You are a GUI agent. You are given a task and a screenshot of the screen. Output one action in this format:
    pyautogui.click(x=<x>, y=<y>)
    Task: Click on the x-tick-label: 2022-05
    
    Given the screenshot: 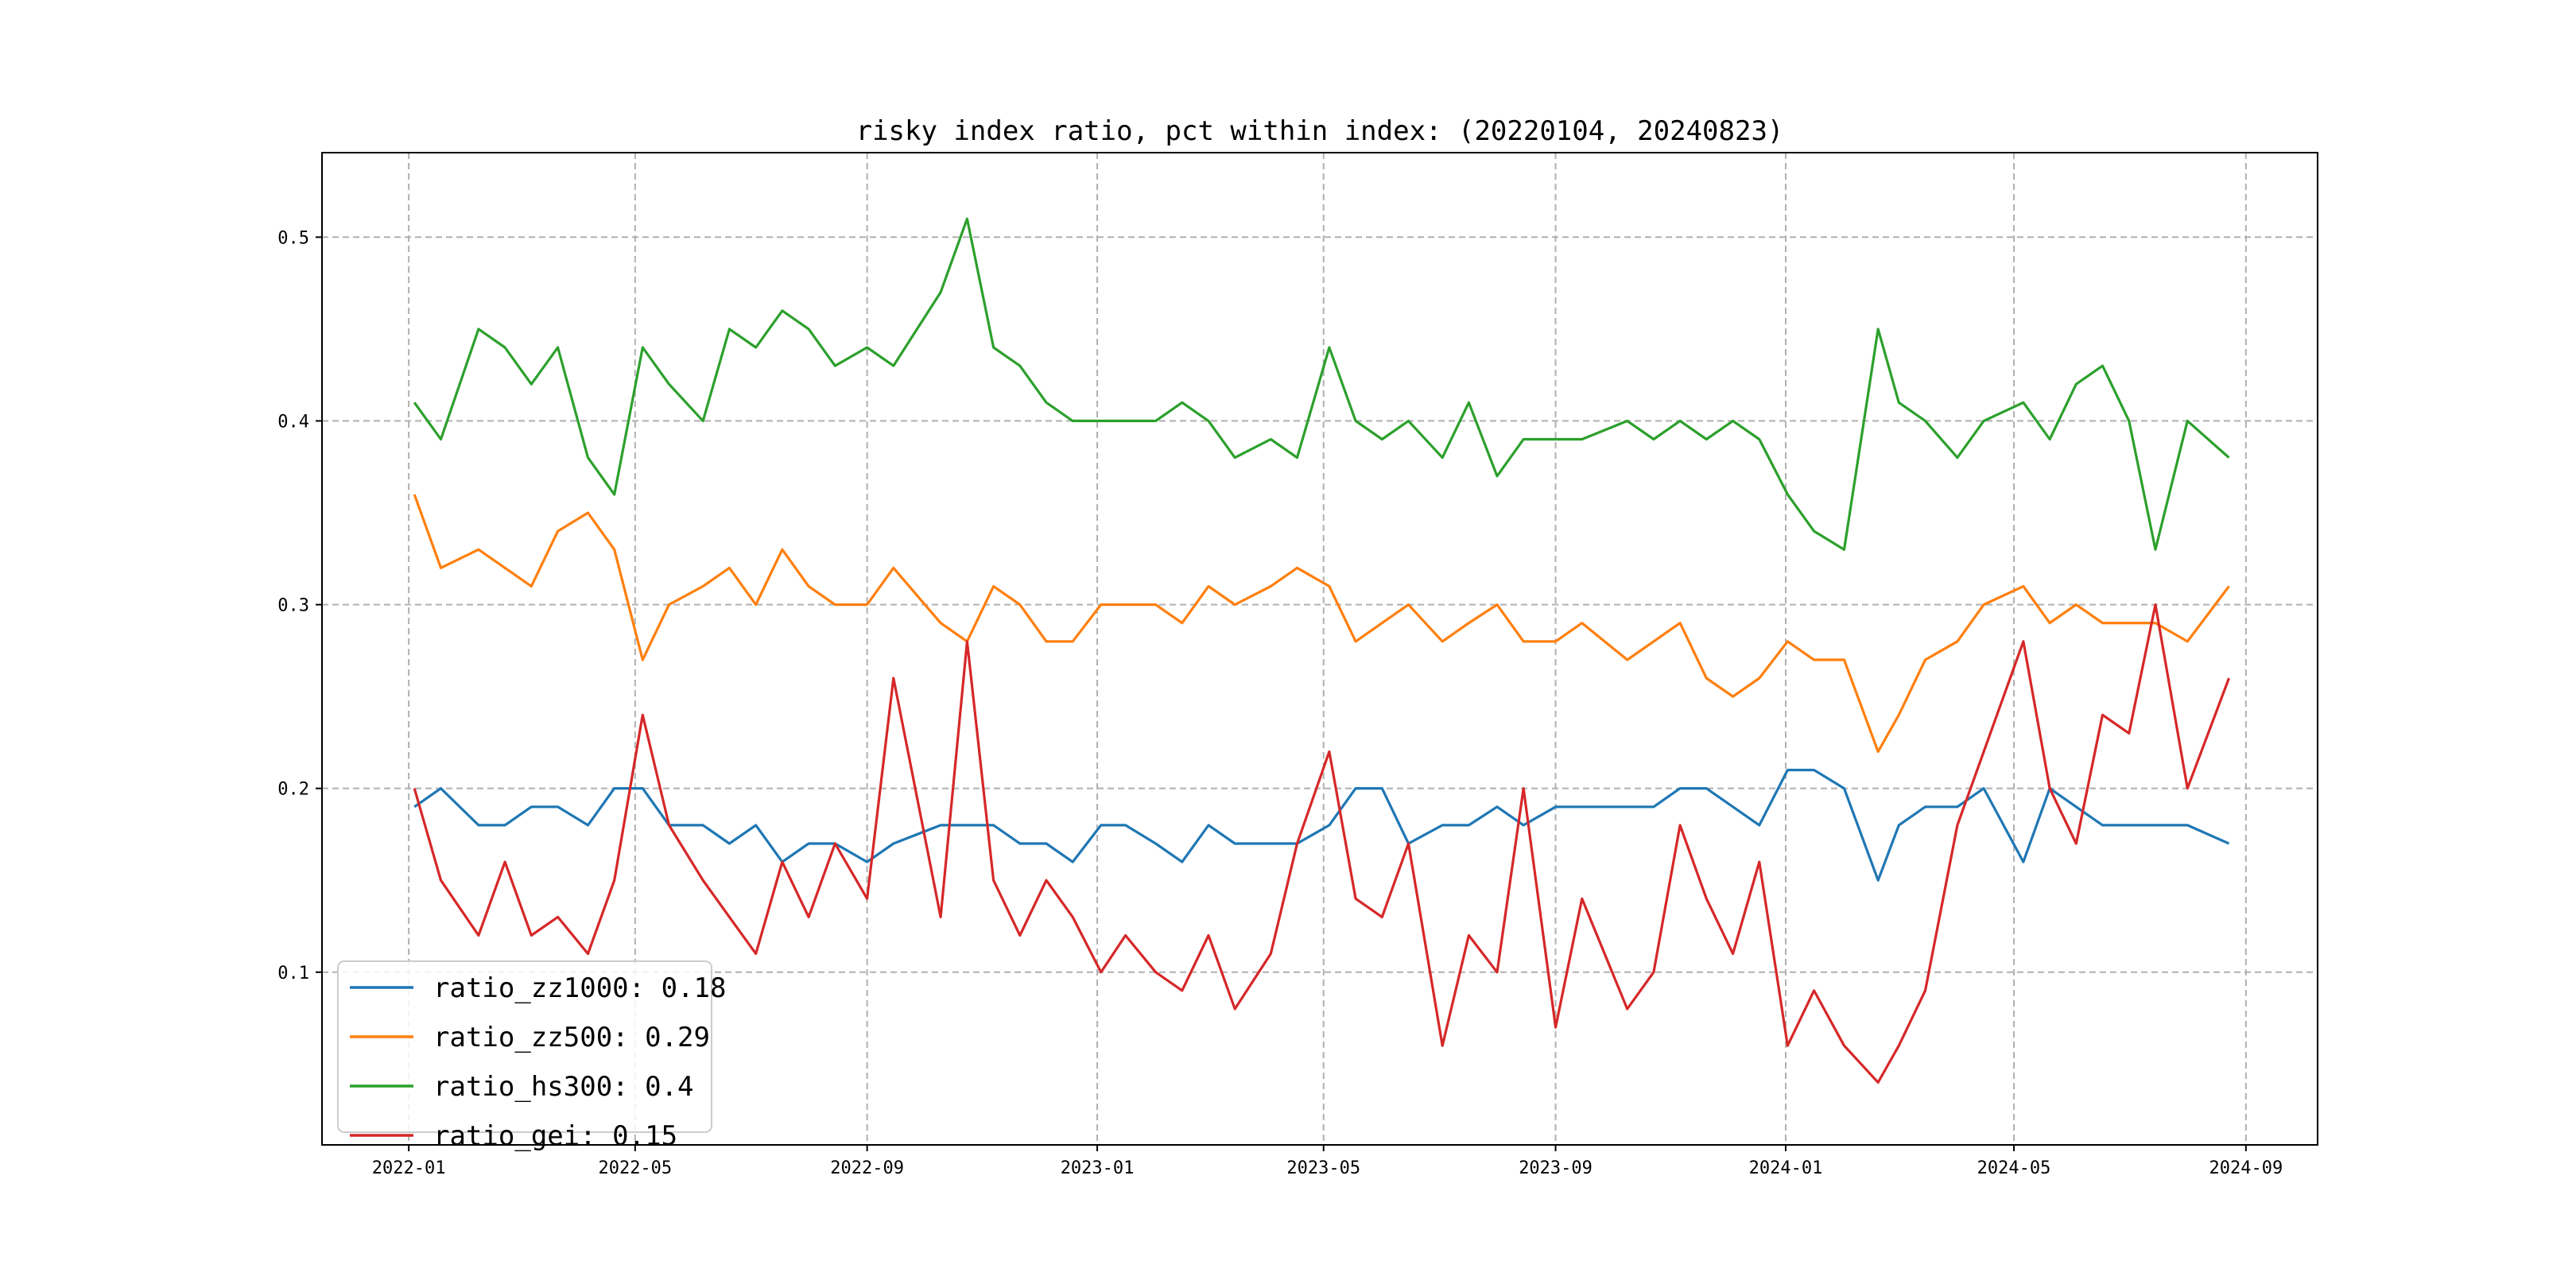 What is the action you would take?
    pyautogui.click(x=635, y=1168)
    